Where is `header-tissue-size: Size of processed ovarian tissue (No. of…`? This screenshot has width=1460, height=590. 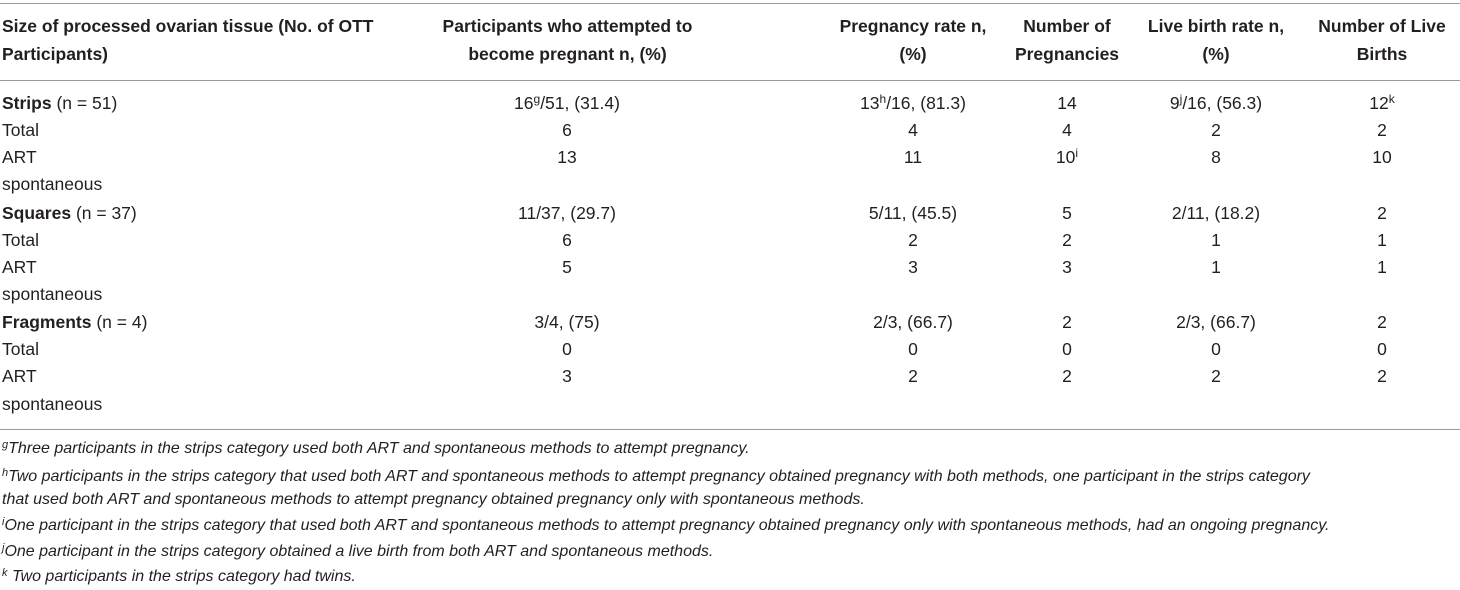
header-tissue-size: Size of processed ovarian tissue (No. of… is located at coordinates (188, 40).